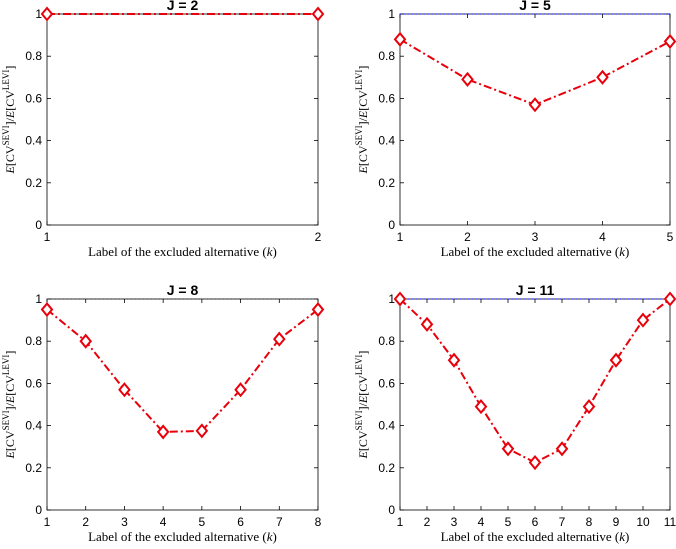 This screenshot has height=549, width=676. What do you see at coordinates (535, 290) in the screenshot?
I see `panel-title: J = 11` at bounding box center [535, 290].